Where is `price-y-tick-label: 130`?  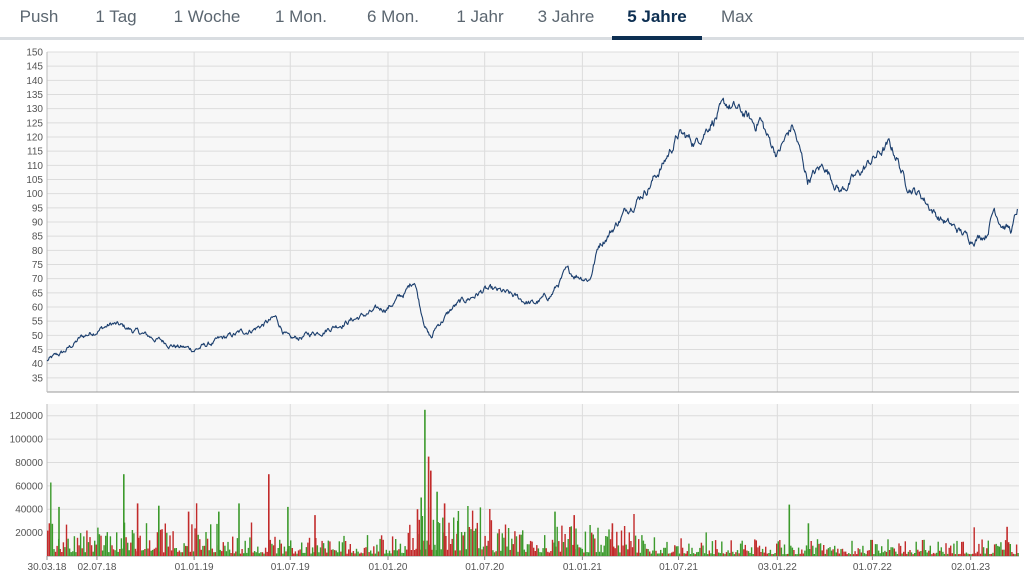
price-y-tick-label: 130 is located at coordinates (34, 109).